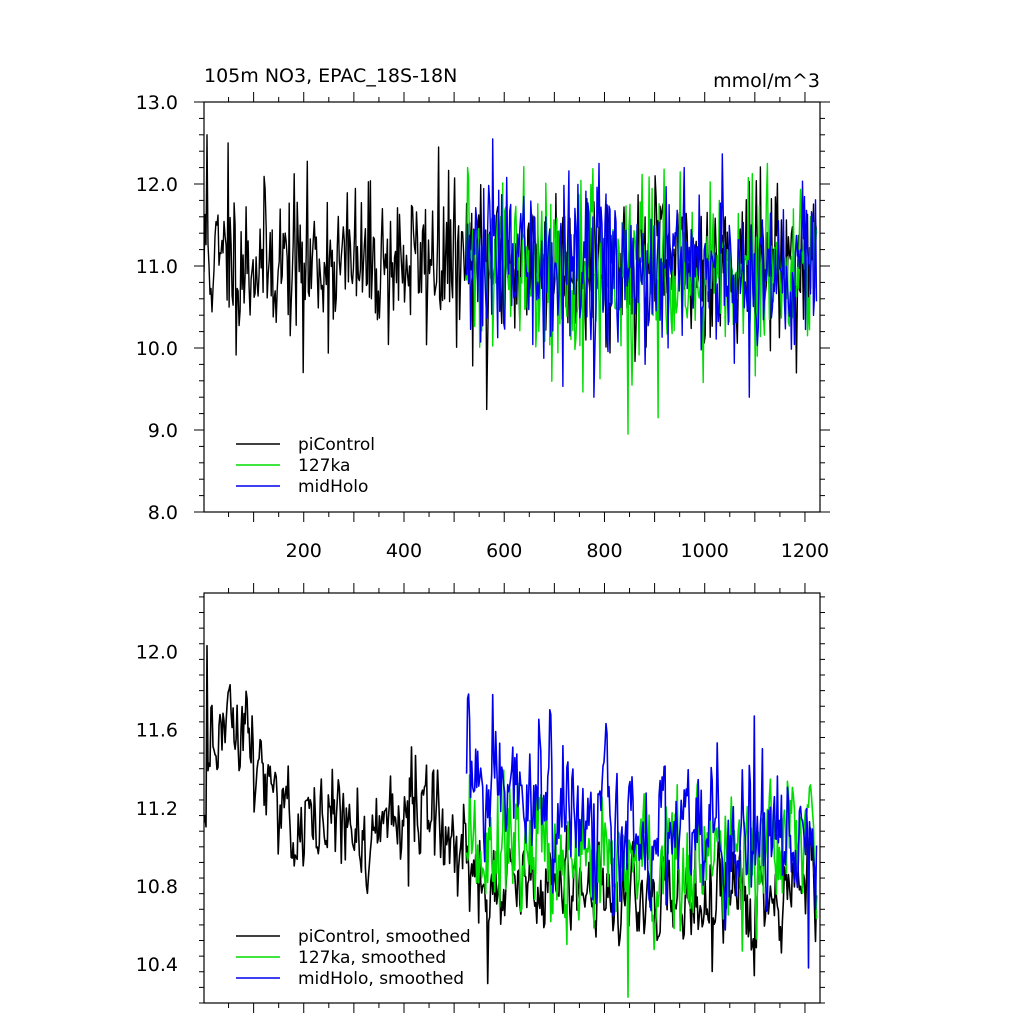  I want to click on y-tick-label: 11.2, so click(157, 809).